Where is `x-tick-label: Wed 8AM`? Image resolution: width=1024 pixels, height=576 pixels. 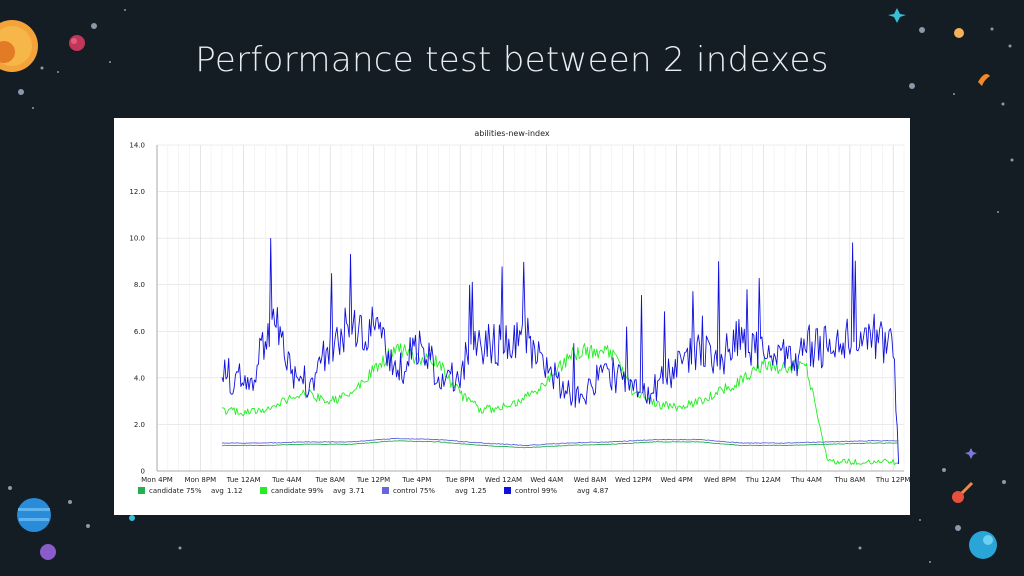 x-tick-label: Wed 8AM is located at coordinates (590, 480).